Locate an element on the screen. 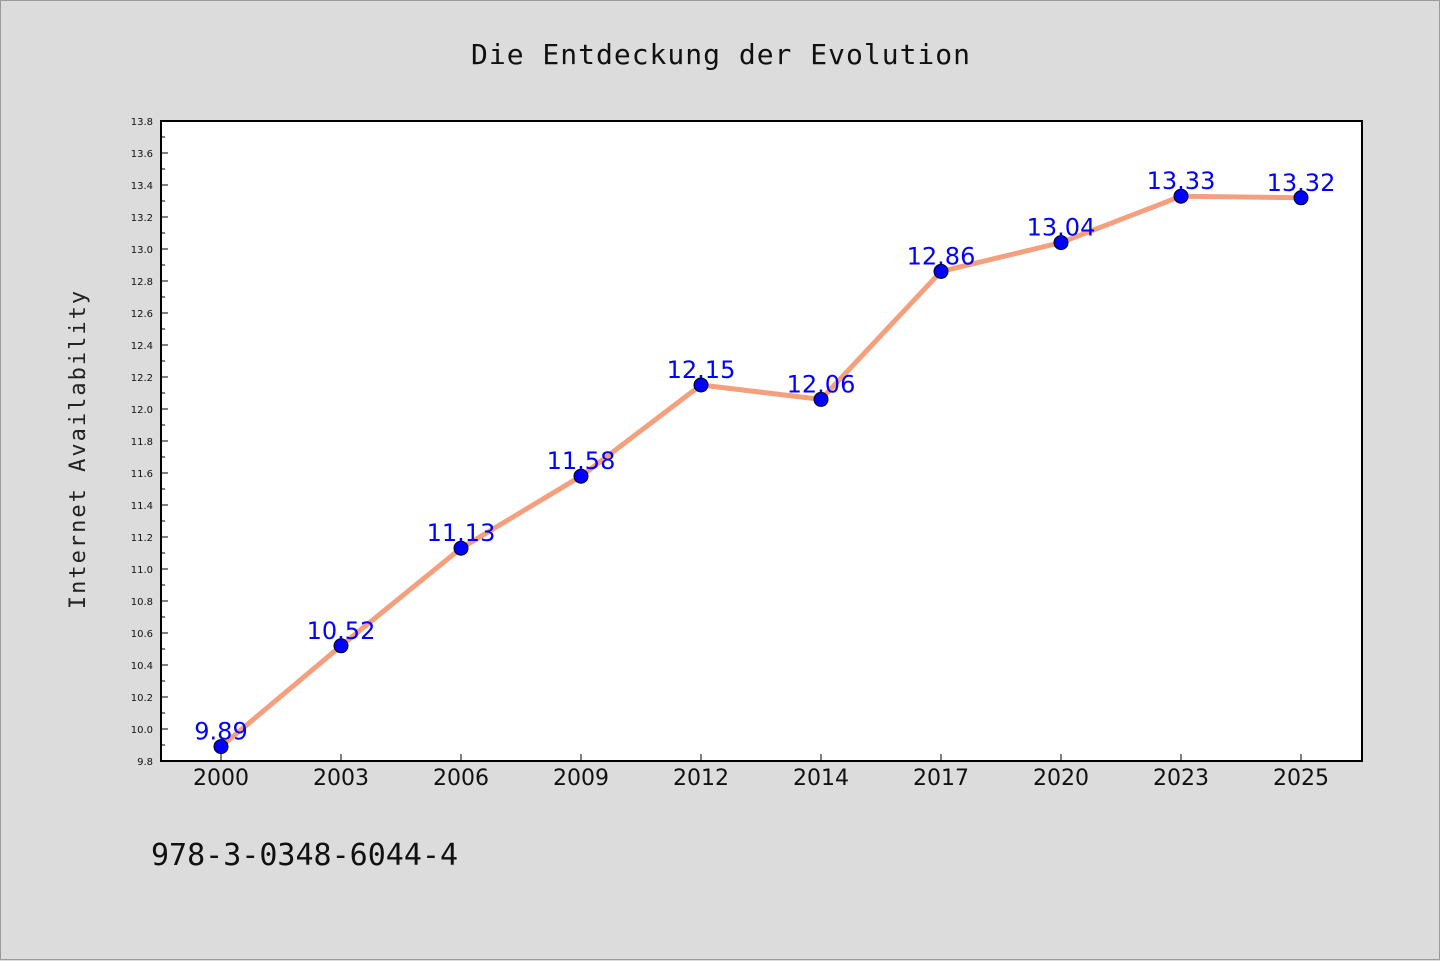  y-tick-label: 13.4 is located at coordinates (142, 186).